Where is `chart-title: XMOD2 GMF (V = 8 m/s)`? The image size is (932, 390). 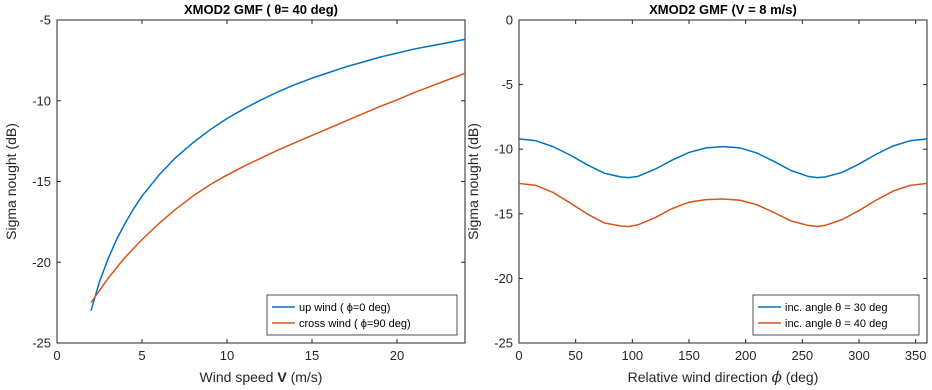 chart-title: XMOD2 GMF (V = 8 m/s) is located at coordinates (723, 9).